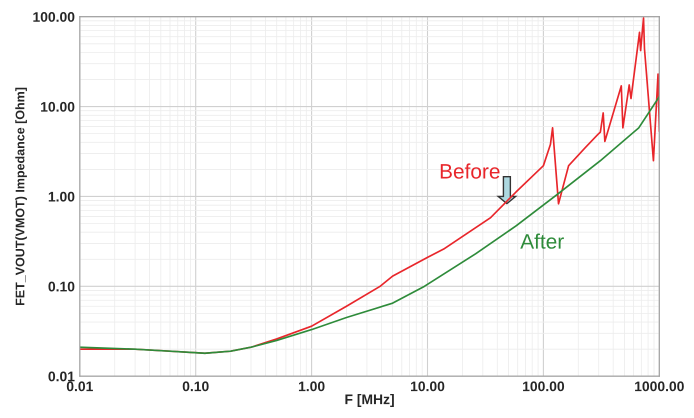  What do you see at coordinates (61, 197) in the screenshot?
I see `y-tick-label: 1.00` at bounding box center [61, 197].